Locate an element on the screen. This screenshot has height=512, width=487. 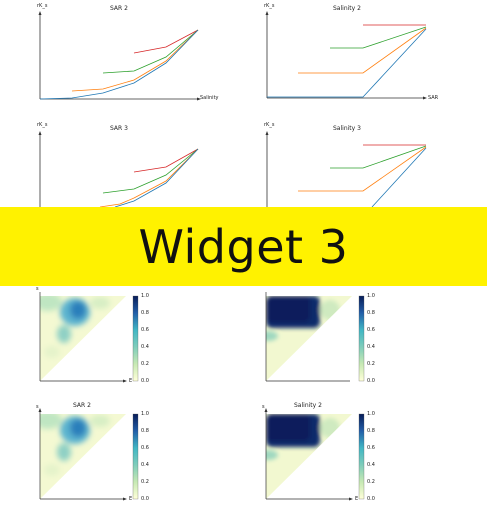
heat3-title: SAR 2 is located at coordinates (82, 405).